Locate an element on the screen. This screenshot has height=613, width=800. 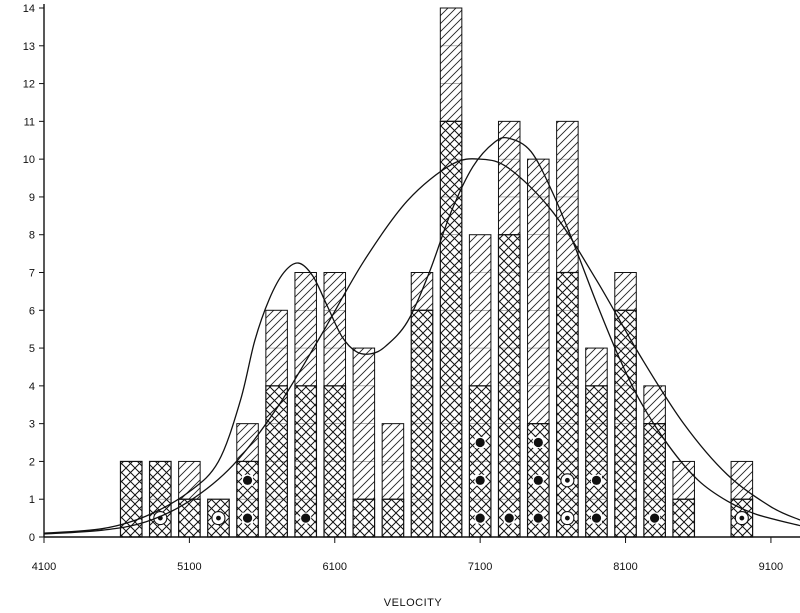
x-axis-title: VELOCITY is located at coordinates (413, 603).